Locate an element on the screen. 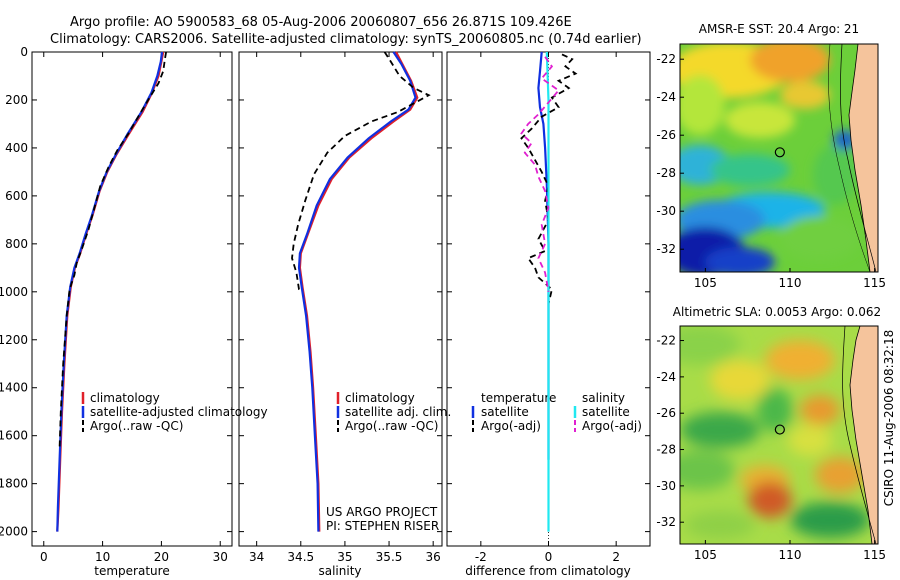 The image size is (900, 580). salinity-xlabel: salinity is located at coordinates (339, 571).